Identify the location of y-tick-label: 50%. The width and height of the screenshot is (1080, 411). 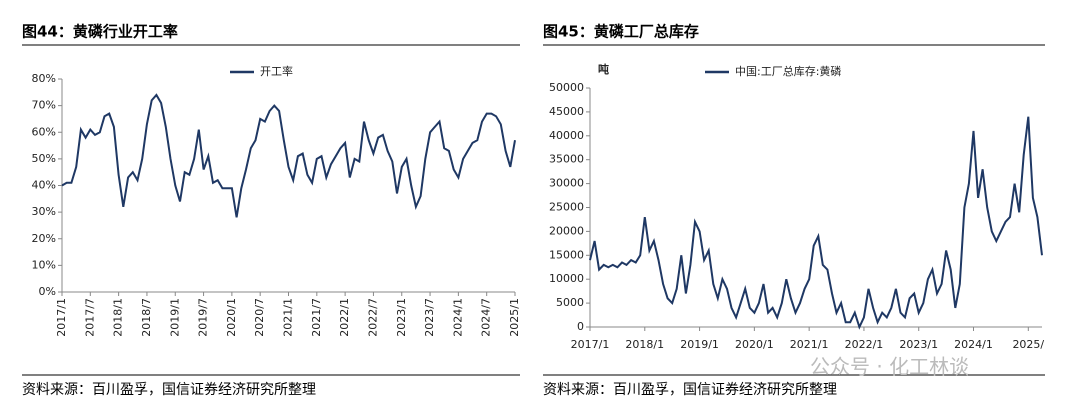
(44, 158).